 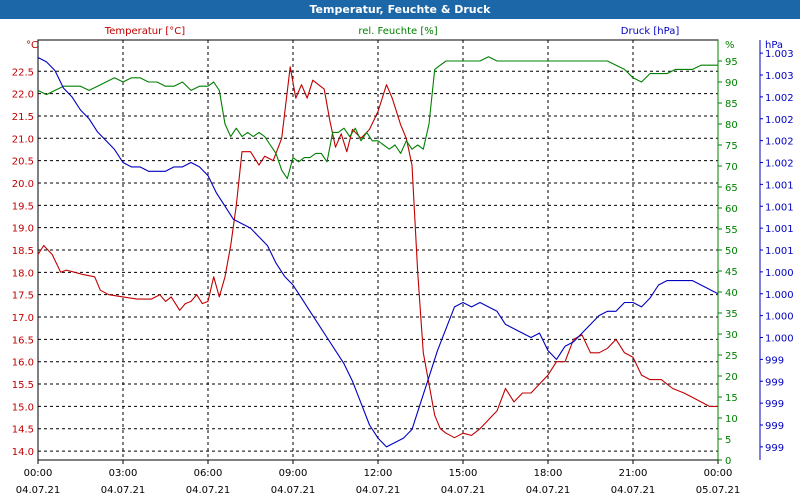 I want to click on temperature-axis-title: Temperatur [°C], so click(x=144, y=31).